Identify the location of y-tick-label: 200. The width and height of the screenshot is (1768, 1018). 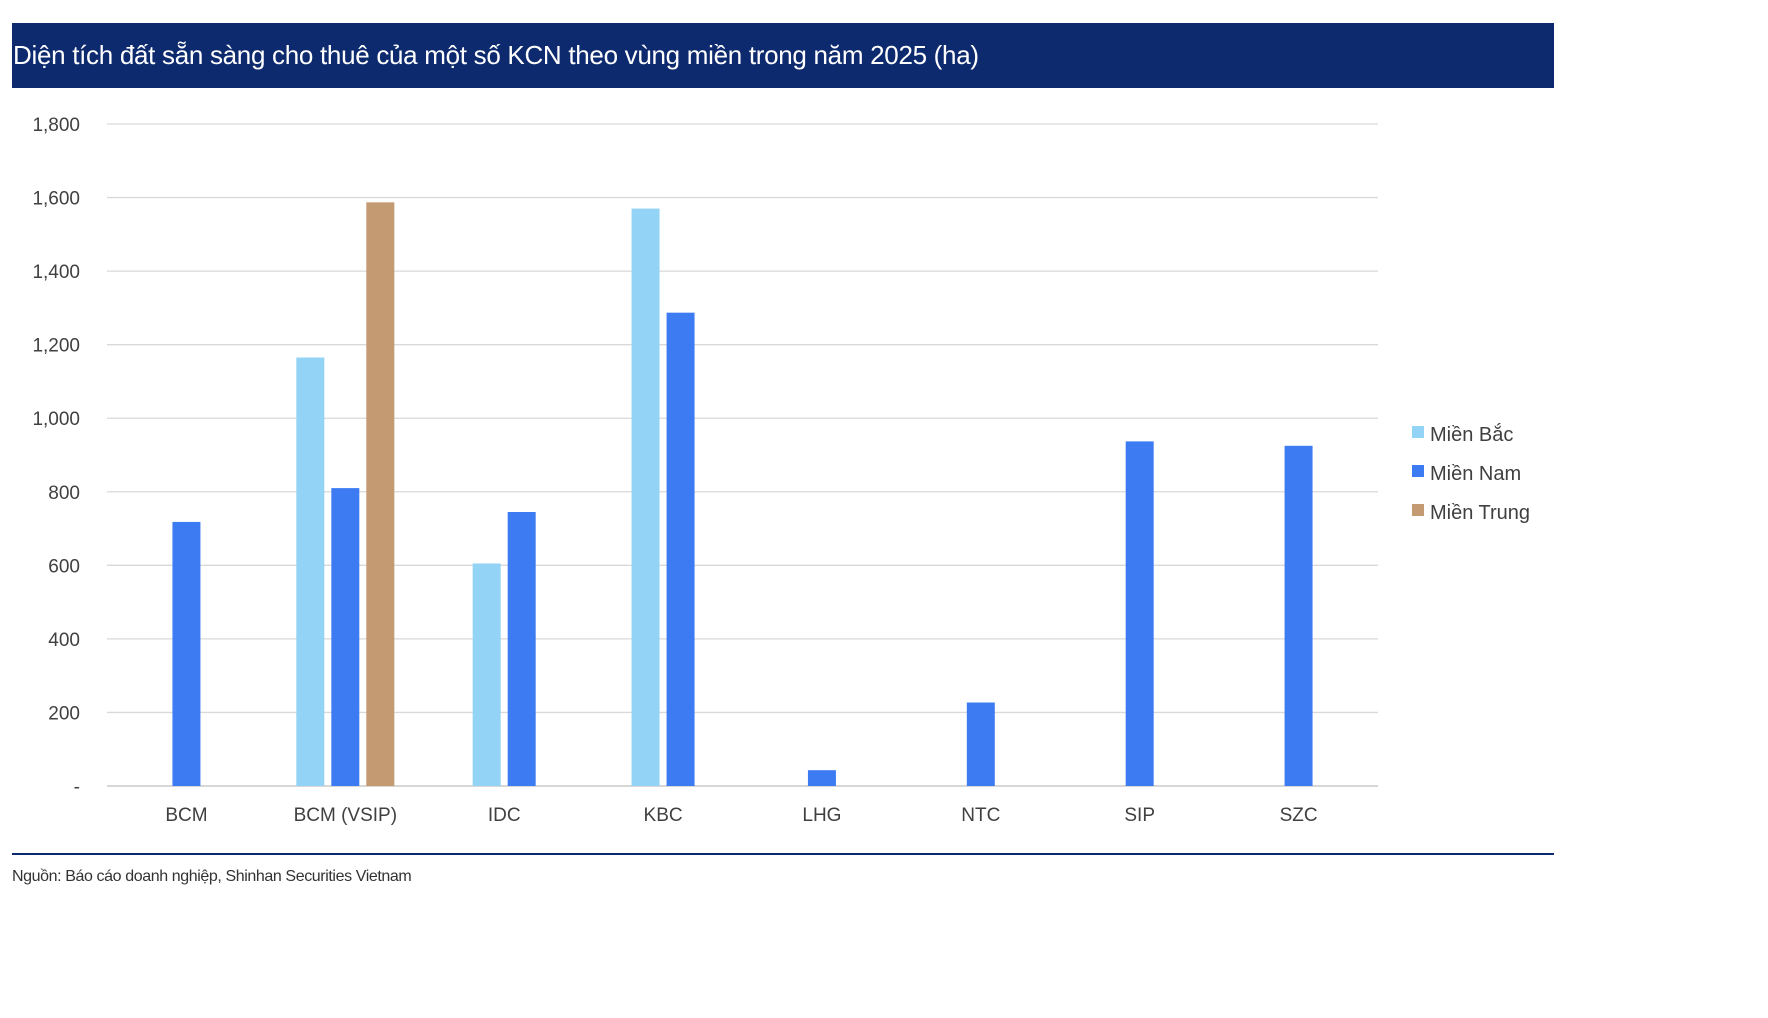
(64, 713).